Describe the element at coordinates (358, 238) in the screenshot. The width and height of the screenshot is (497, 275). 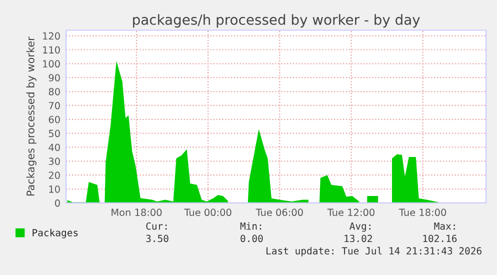
I see `text: 13.02` at that location.